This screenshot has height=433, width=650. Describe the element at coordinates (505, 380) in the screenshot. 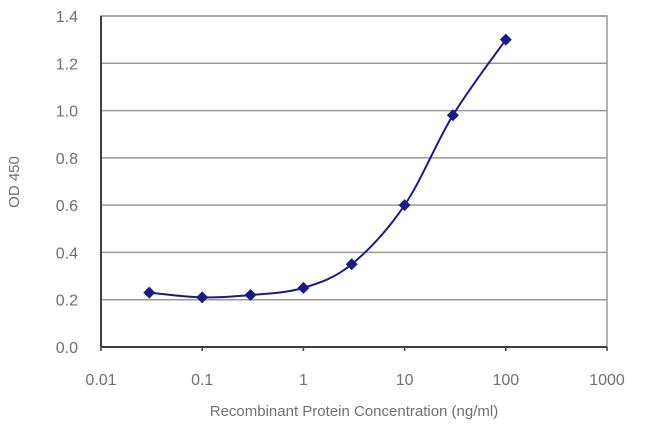

I see `x-tick-label: 100` at that location.